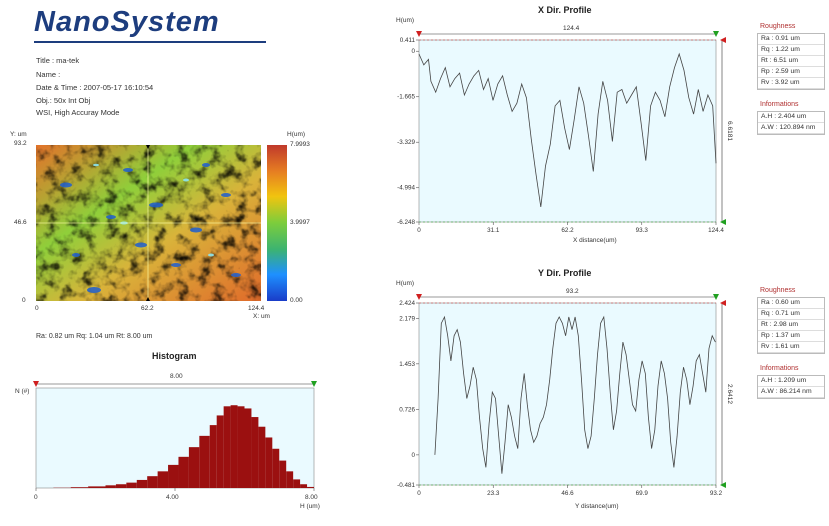  Describe the element at coordinates (791, 314) in the screenshot. I see `y-roughness-rq: Rq : 0.71 um` at that location.